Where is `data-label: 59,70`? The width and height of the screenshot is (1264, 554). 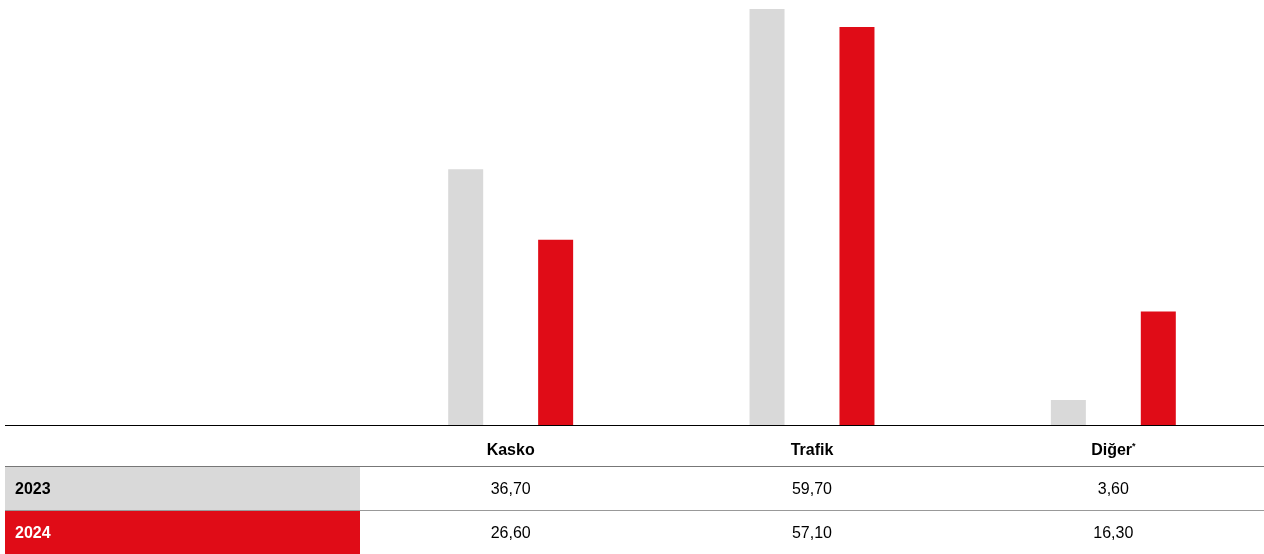
data-label: 59,70 is located at coordinates (811, 489).